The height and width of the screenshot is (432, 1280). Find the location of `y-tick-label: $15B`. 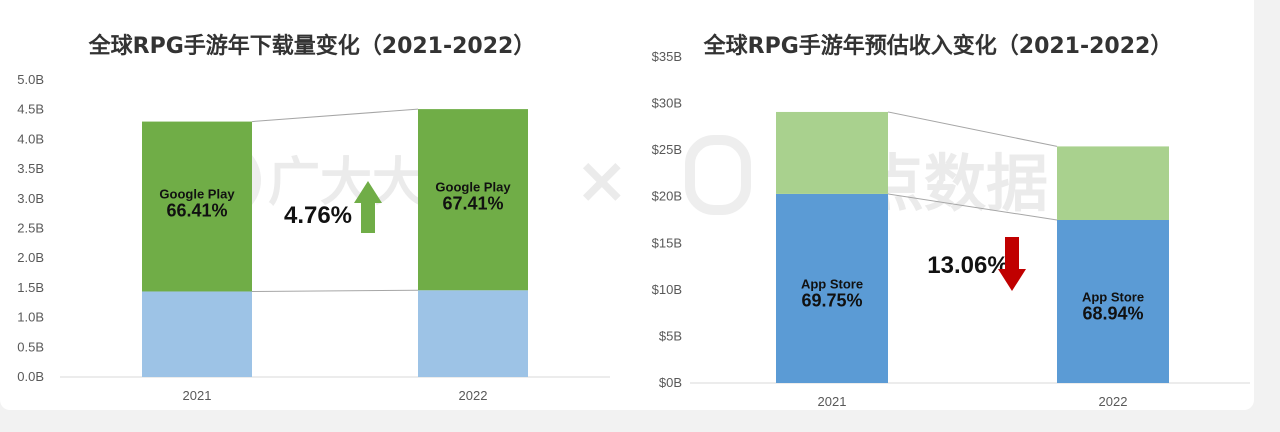

y-tick-label: $15B is located at coordinates (667, 242).